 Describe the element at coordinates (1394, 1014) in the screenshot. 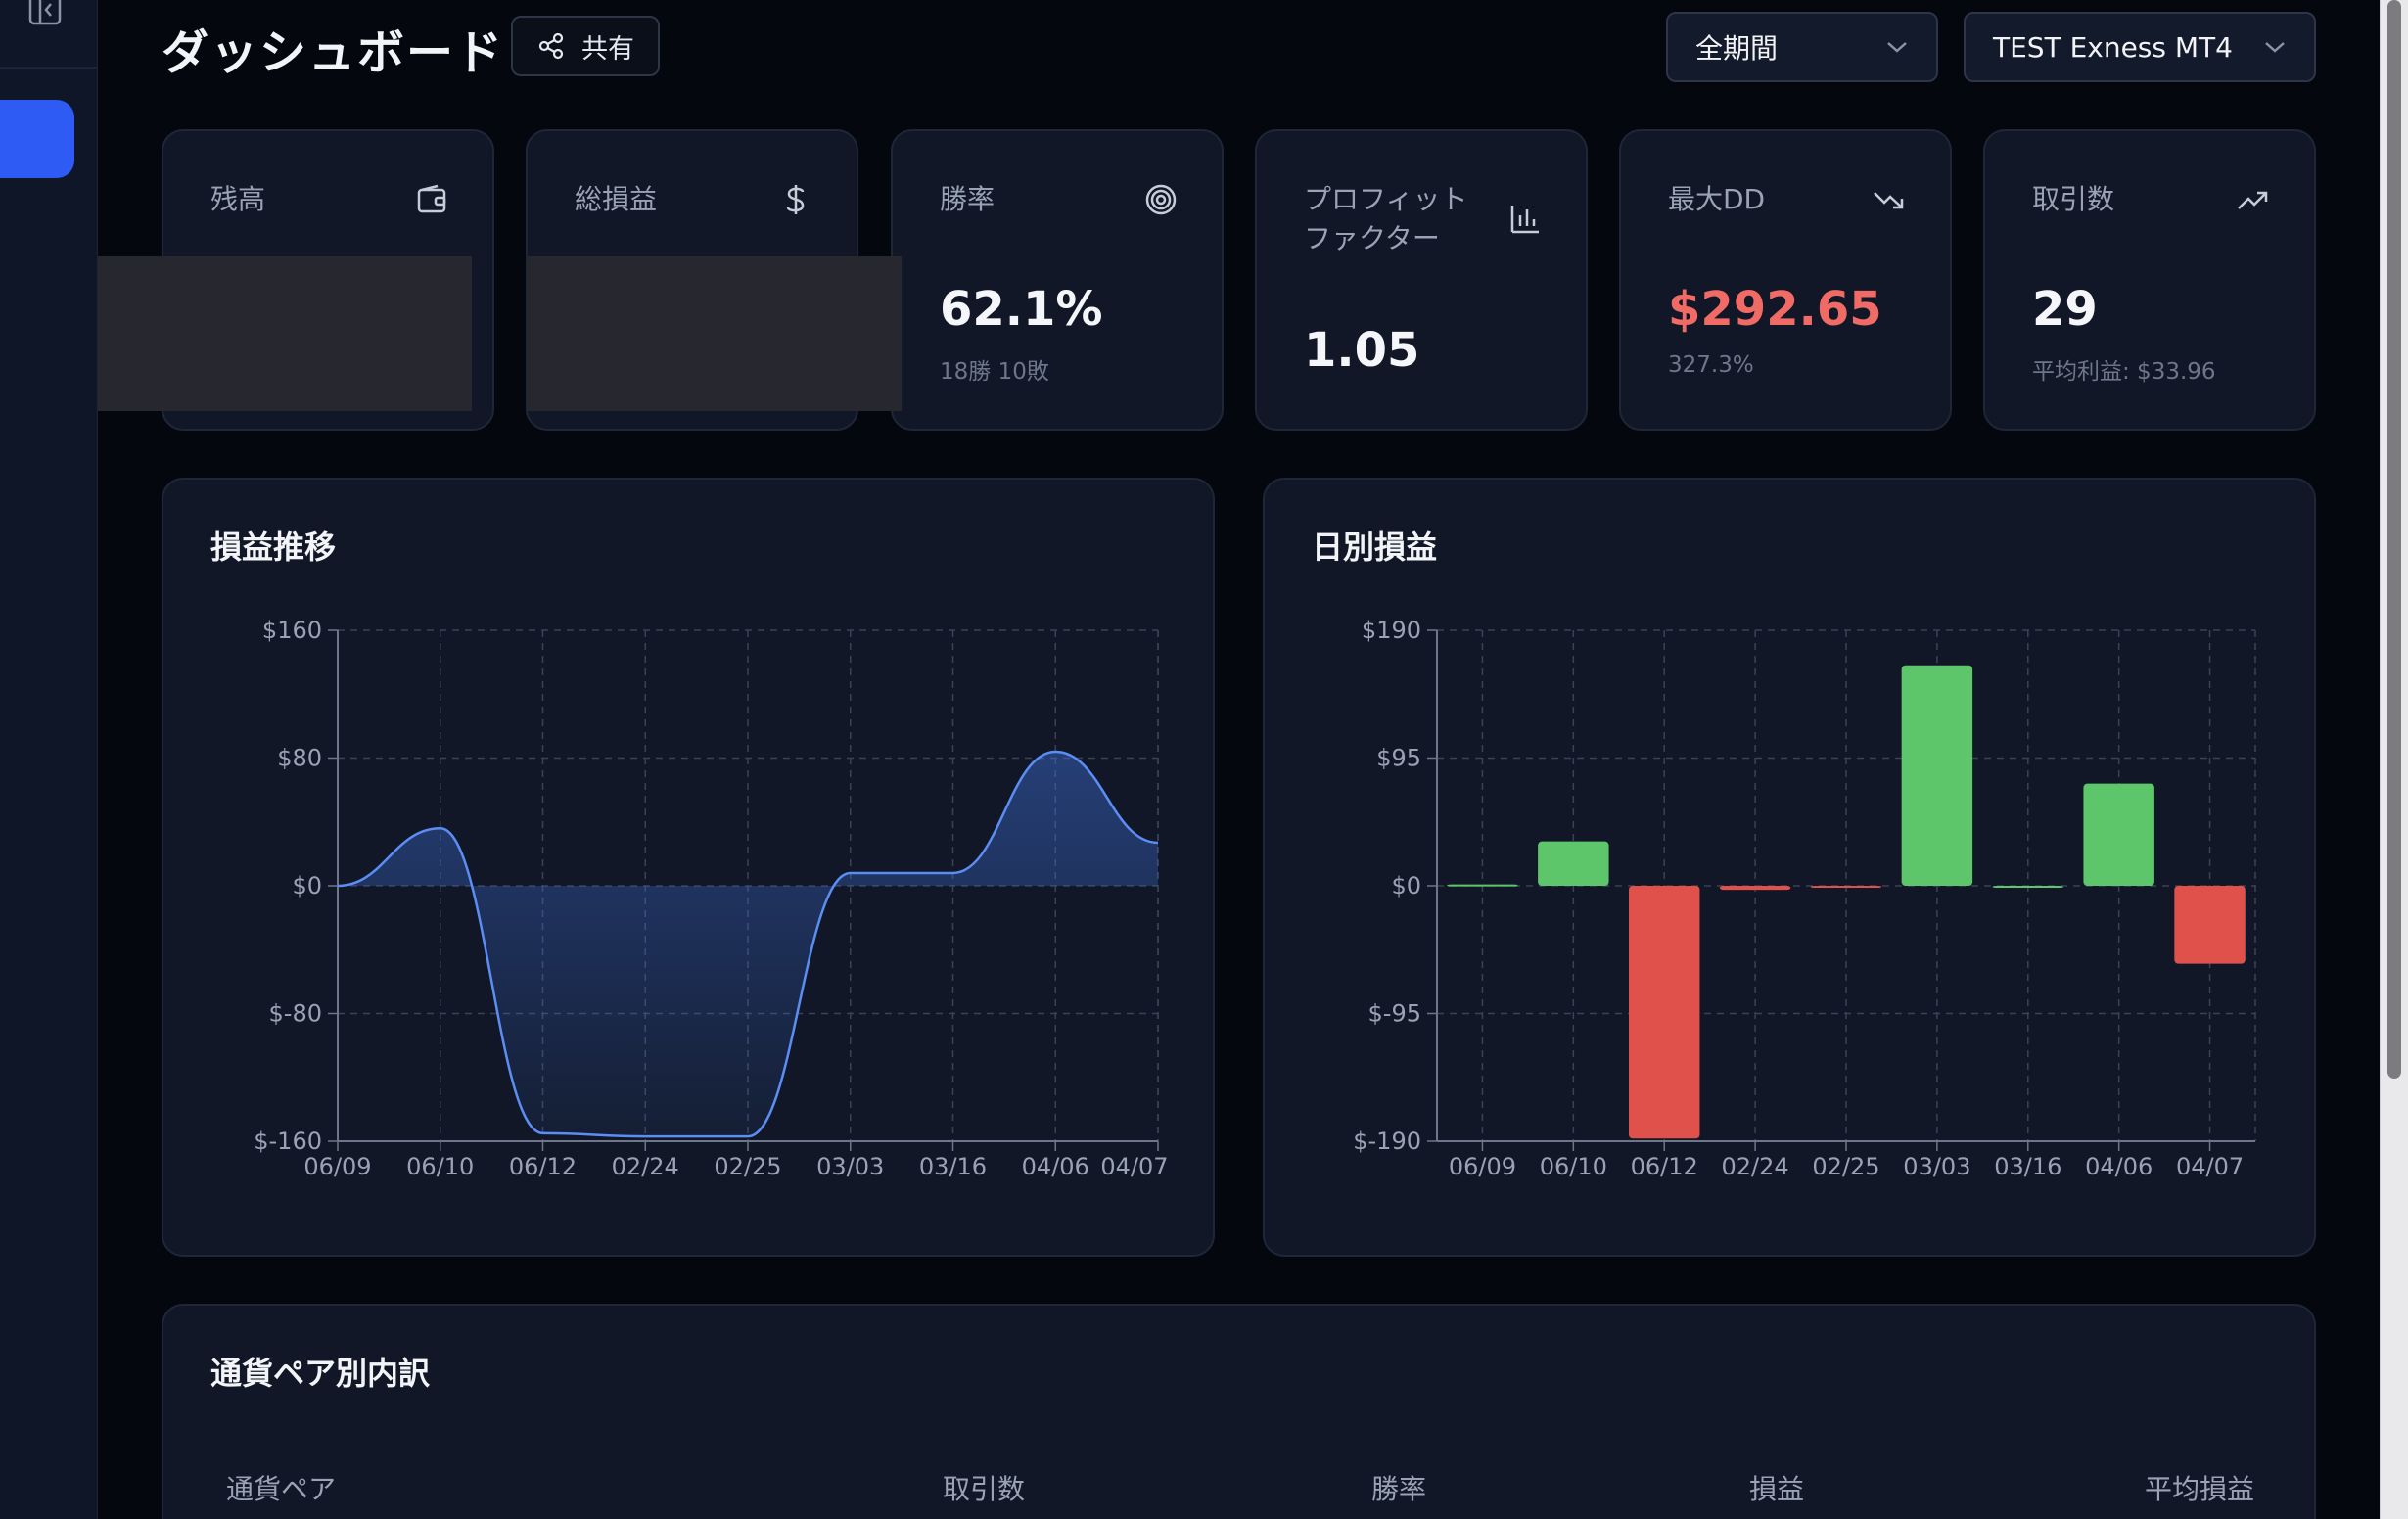

I see `y-tick-label: $-95` at that location.